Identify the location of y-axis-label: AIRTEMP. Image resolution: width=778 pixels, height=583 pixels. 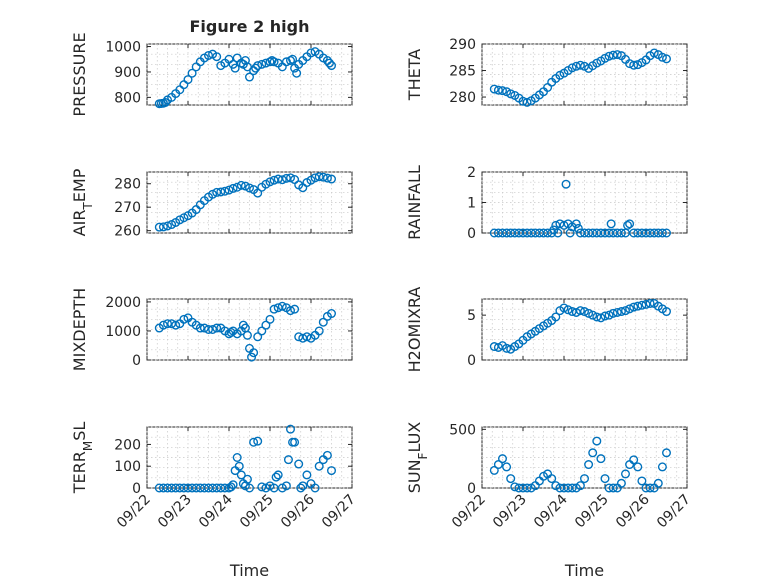
(82, 202).